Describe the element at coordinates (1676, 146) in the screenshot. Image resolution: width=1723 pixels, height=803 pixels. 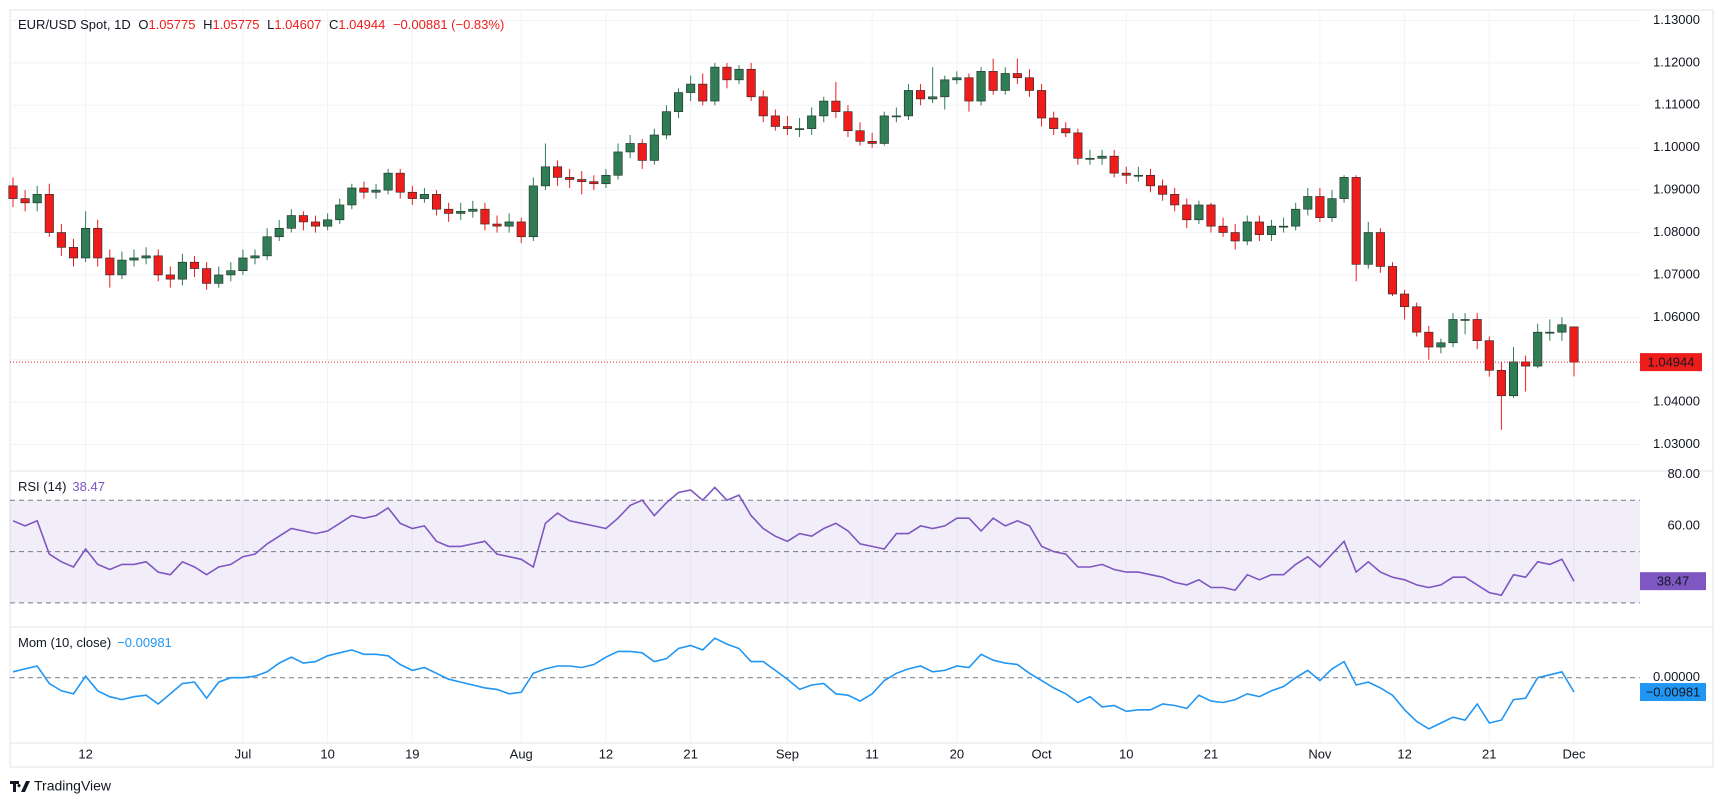
I see `y-tick-label: 1.10000` at that location.